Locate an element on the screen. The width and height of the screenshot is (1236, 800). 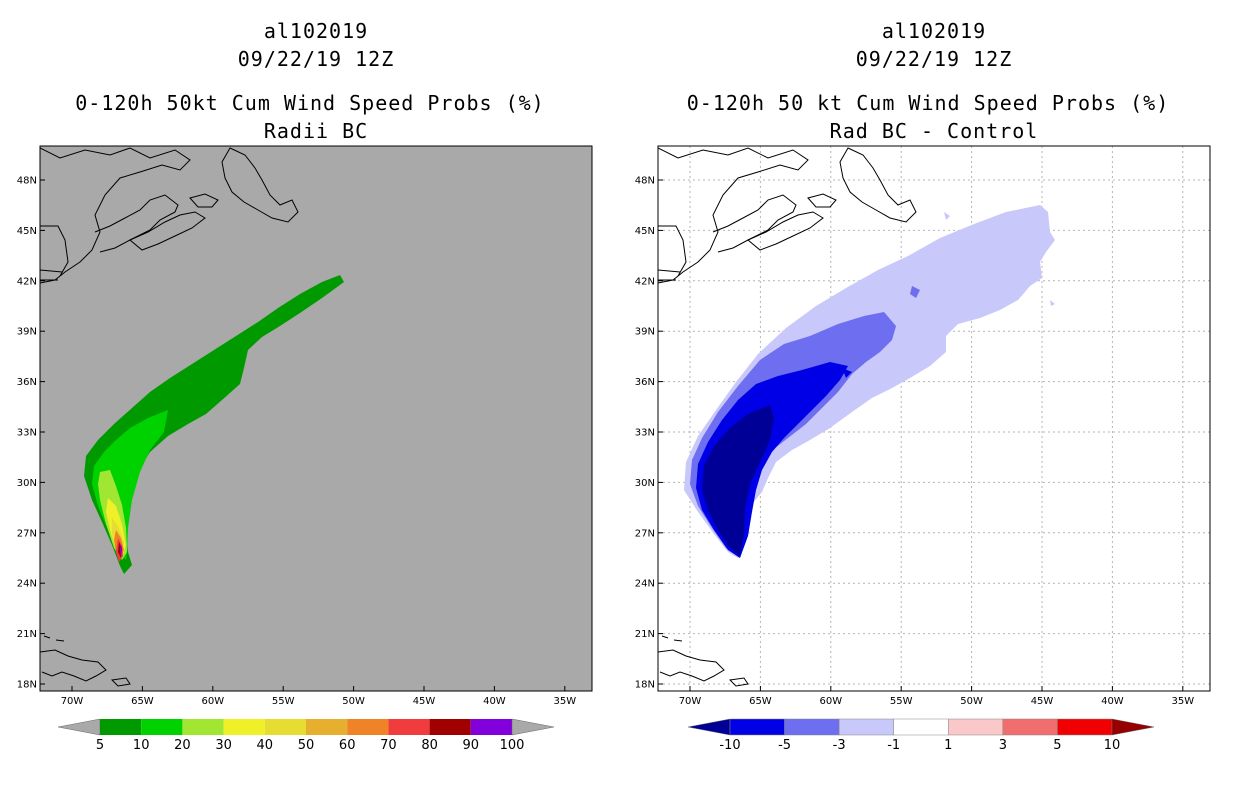
left-border-us-canada is located at coordinates (54, 251).